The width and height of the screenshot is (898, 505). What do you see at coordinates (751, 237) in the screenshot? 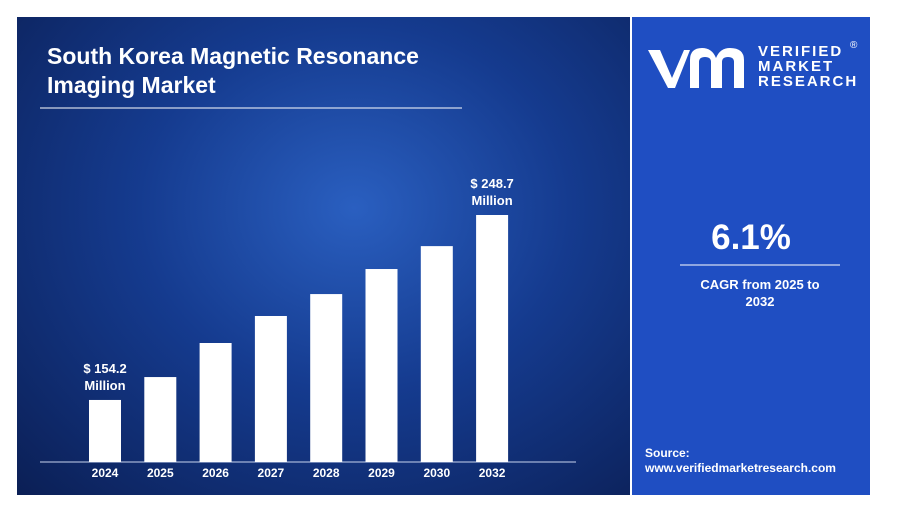
I see `cagr-value: 6.1%` at bounding box center [751, 237].